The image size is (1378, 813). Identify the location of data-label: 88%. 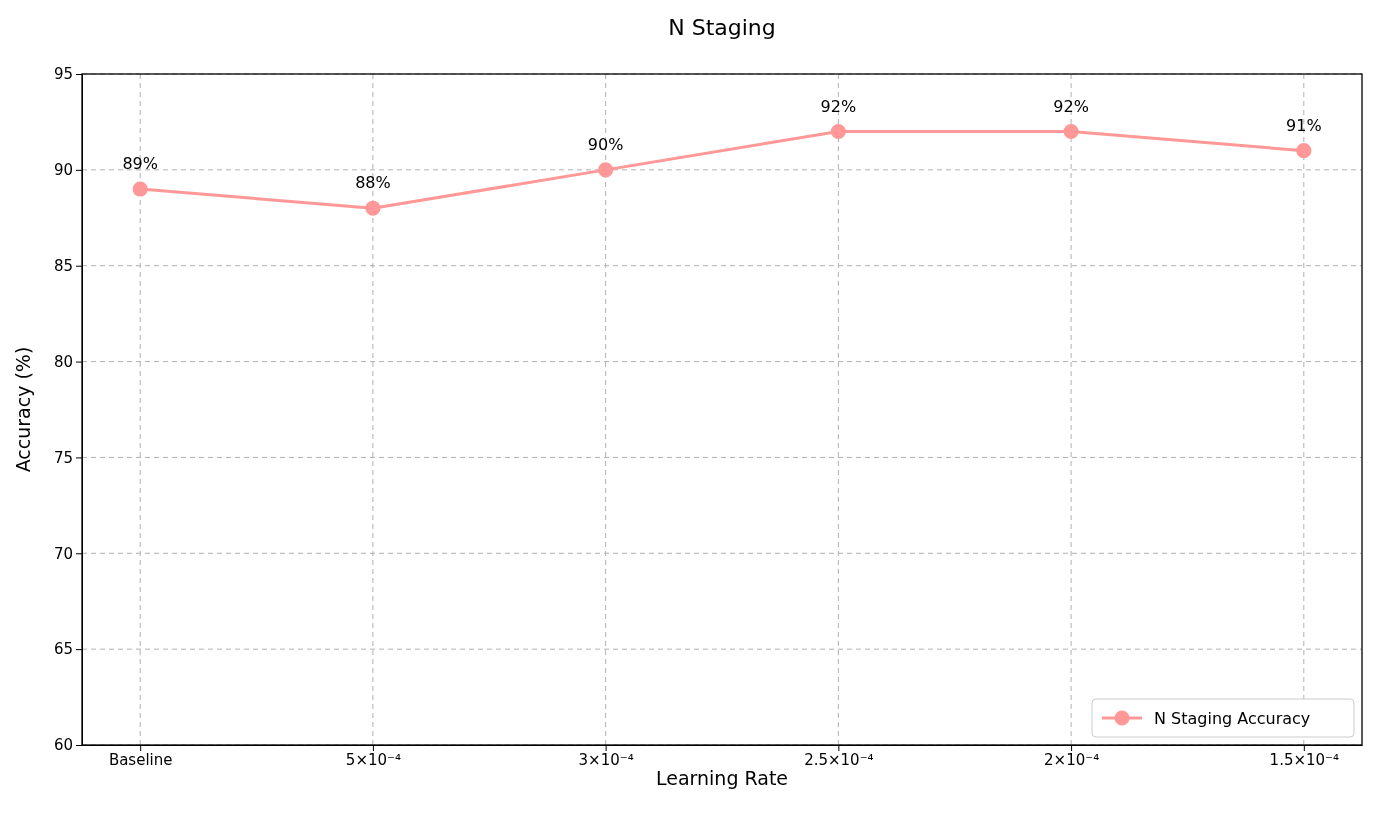
(373, 183).